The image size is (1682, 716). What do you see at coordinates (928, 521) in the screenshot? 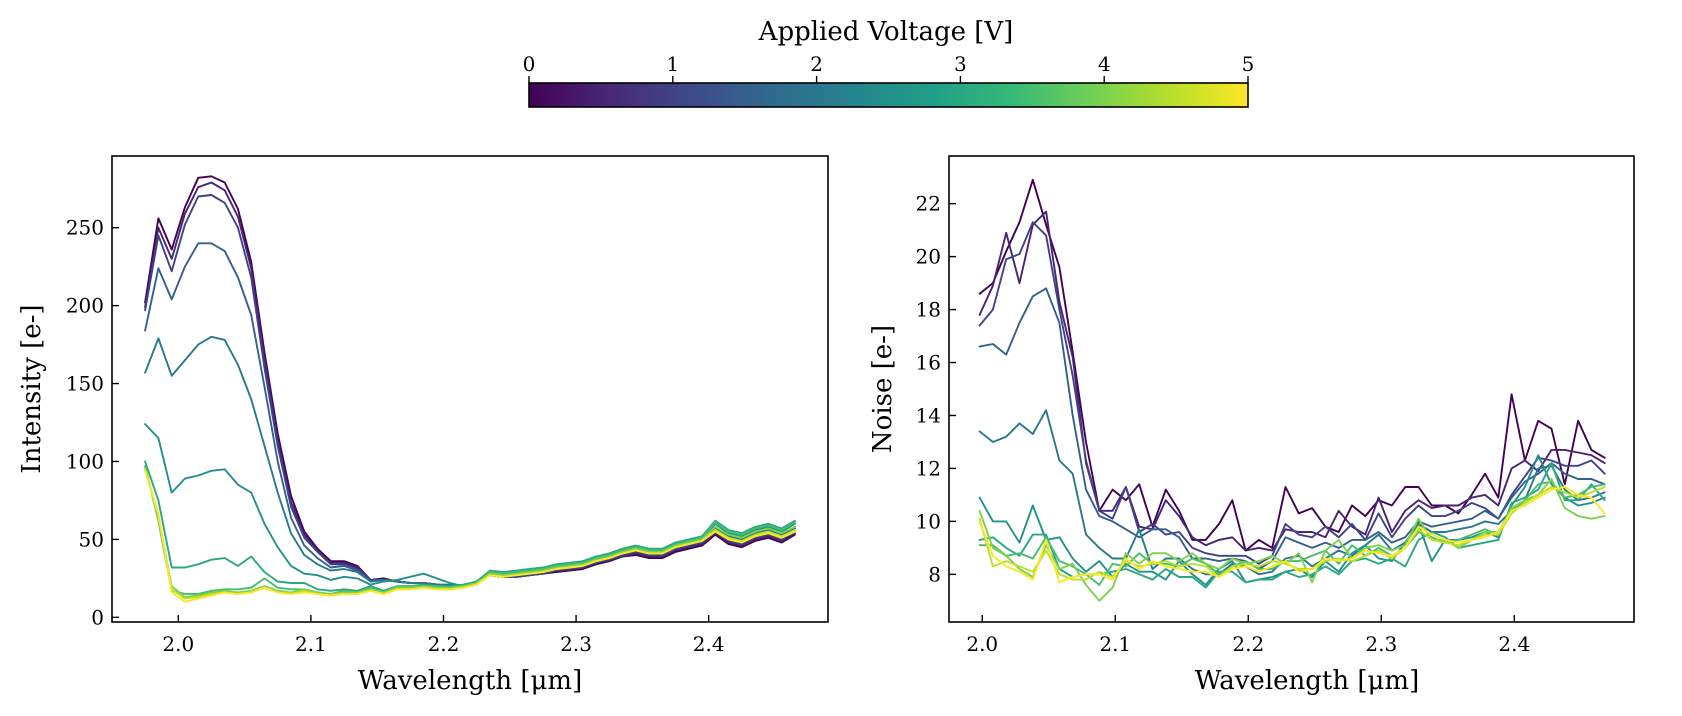
I see `noise-y-tick-label: 10` at bounding box center [928, 521].